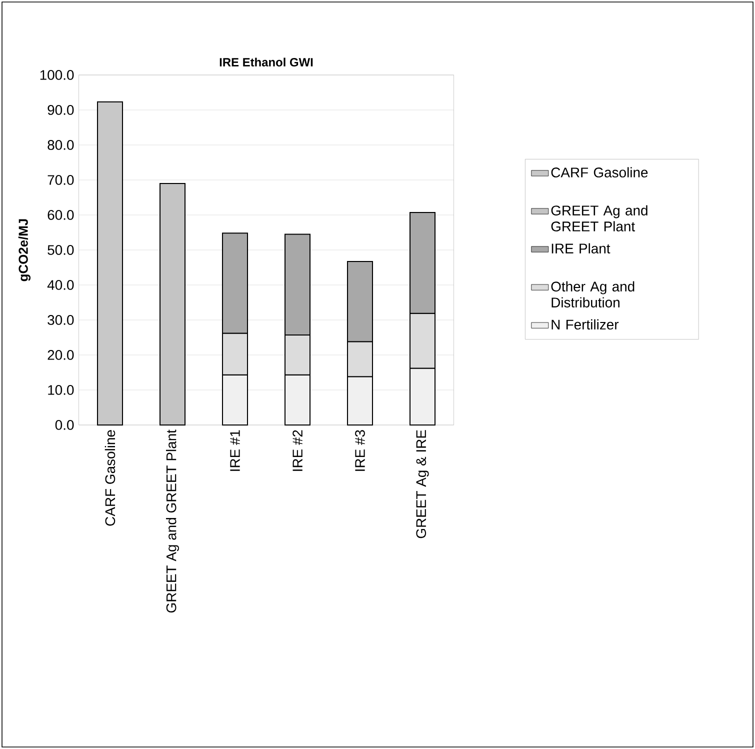 The width and height of the screenshot is (755, 749). What do you see at coordinates (61, 320) in the screenshot?
I see `y-tick-label: 30.0` at bounding box center [61, 320].